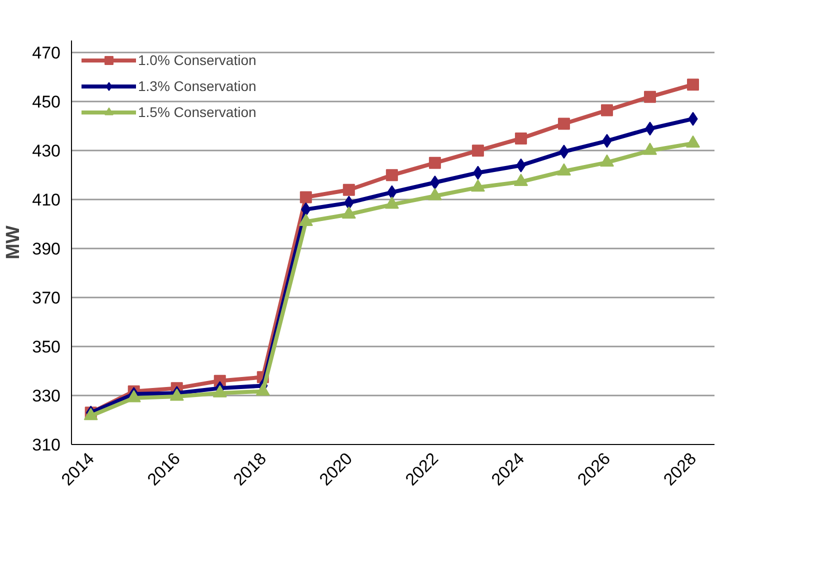 The image size is (832, 574). Describe the element at coordinates (46, 151) in the screenshot. I see `y-tick-label: 430` at that location.